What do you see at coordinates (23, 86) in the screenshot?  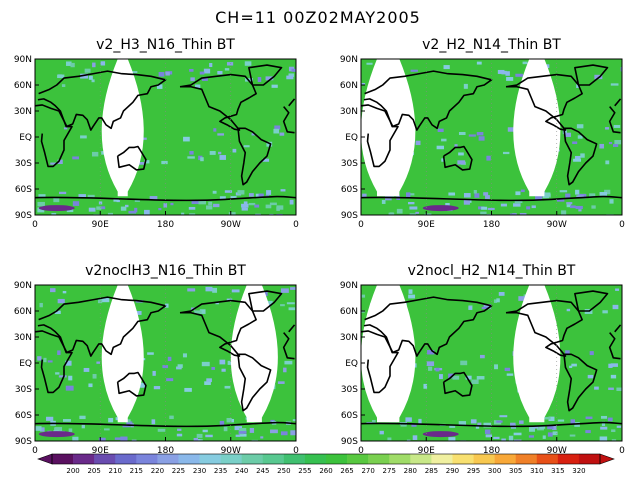 I see `y-tick-label: 60N` at bounding box center [23, 86].